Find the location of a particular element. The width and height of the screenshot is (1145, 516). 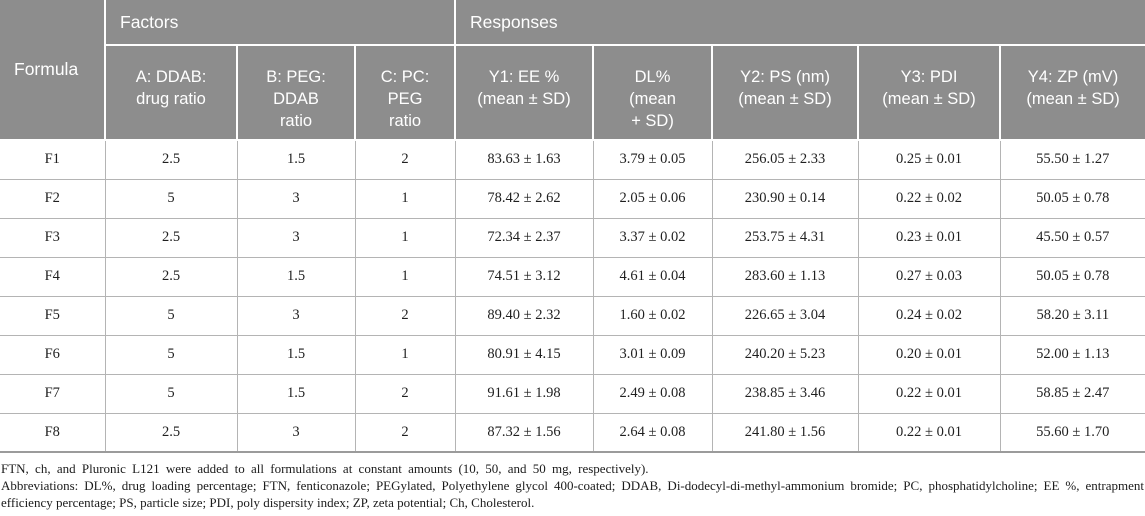

table-cell: 74.51 ± 3.12 is located at coordinates (524, 276).